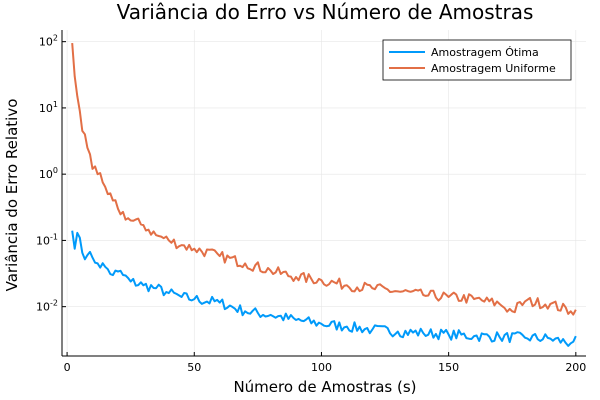 The width and height of the screenshot is (600, 400). Describe the element at coordinates (67, 367) in the screenshot. I see `x-tick-label: 0` at that location.